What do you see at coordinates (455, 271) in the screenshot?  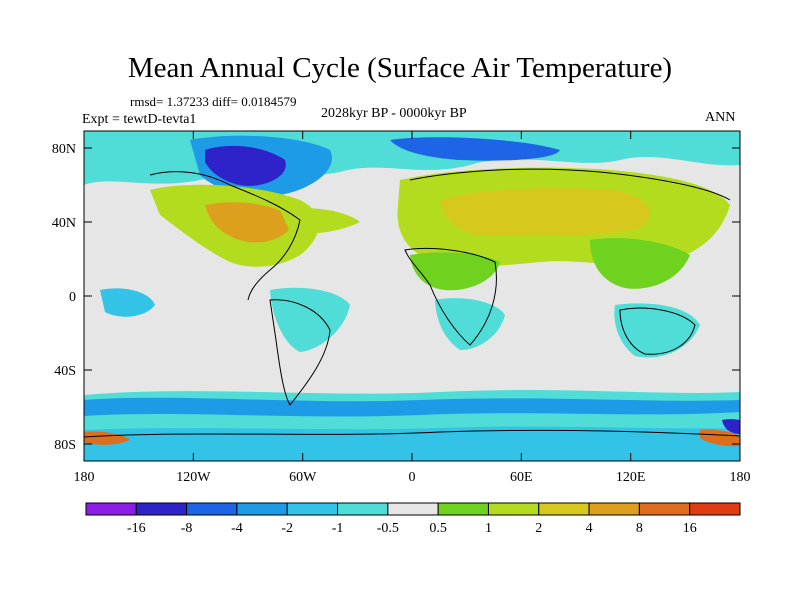 I see `africa-green` at bounding box center [455, 271].